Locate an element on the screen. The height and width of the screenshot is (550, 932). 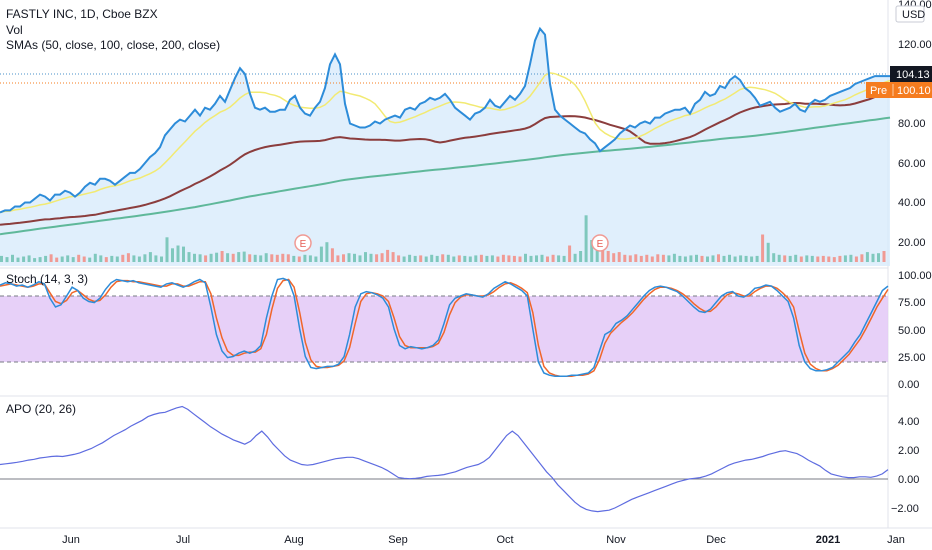
price-tick: 60.00 is located at coordinates (912, 164).